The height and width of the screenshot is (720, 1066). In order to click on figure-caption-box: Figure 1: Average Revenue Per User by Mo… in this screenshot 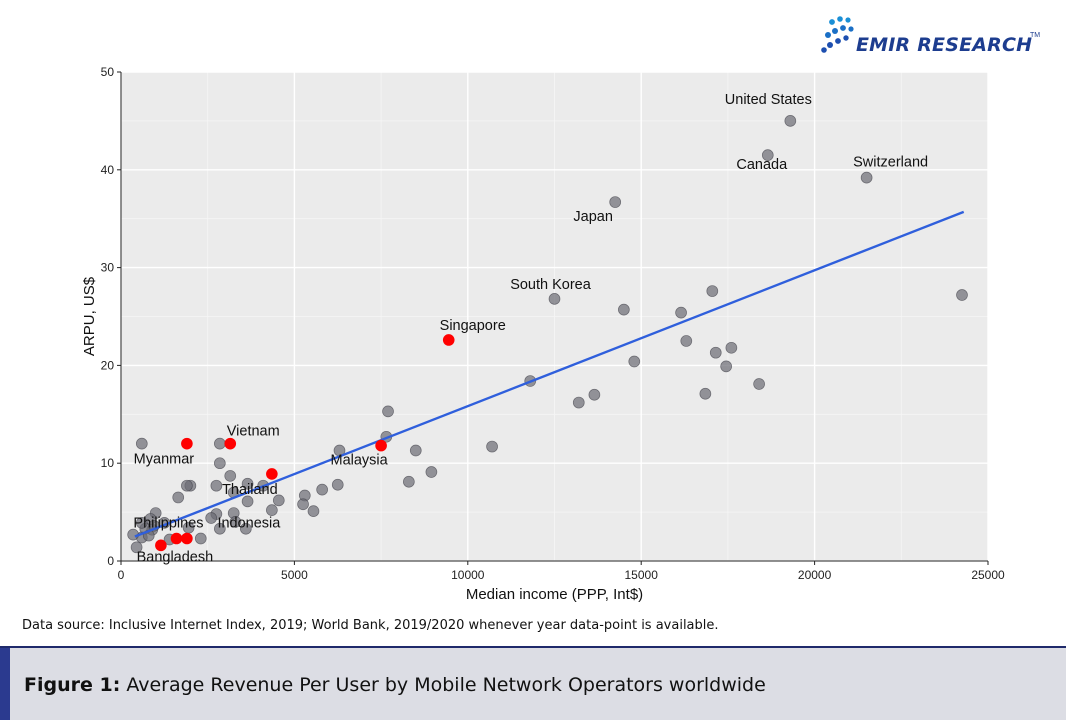, I will do `click(533, 684)`.